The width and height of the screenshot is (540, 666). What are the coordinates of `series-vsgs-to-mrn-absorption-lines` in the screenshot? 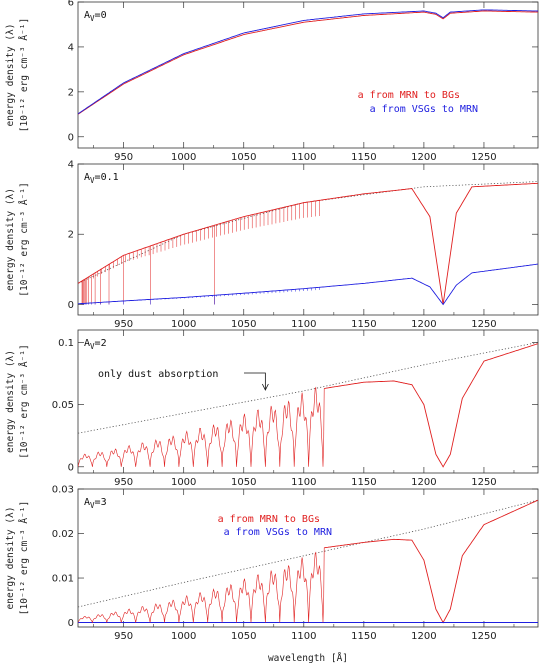 It's located at (200, 296).